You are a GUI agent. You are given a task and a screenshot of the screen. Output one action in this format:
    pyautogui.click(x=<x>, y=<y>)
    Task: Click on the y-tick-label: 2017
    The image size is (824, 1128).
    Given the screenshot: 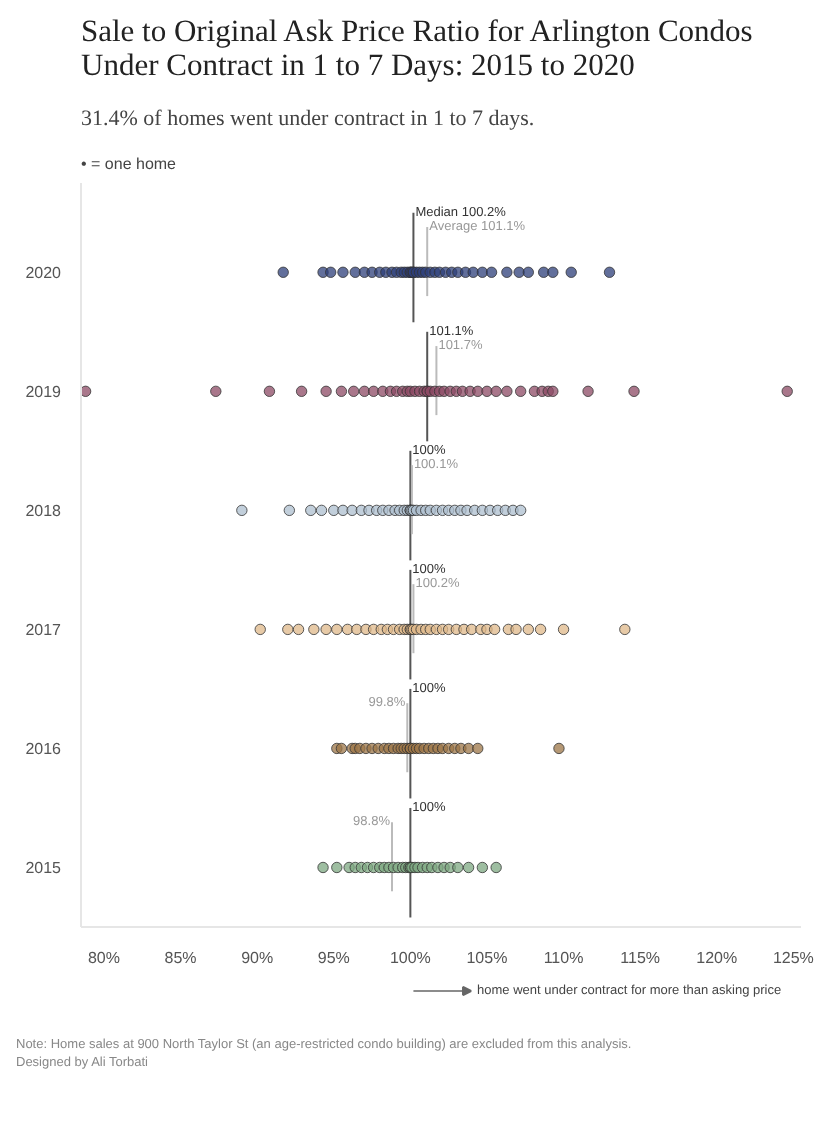 What is the action you would take?
    pyautogui.click(x=44, y=630)
    